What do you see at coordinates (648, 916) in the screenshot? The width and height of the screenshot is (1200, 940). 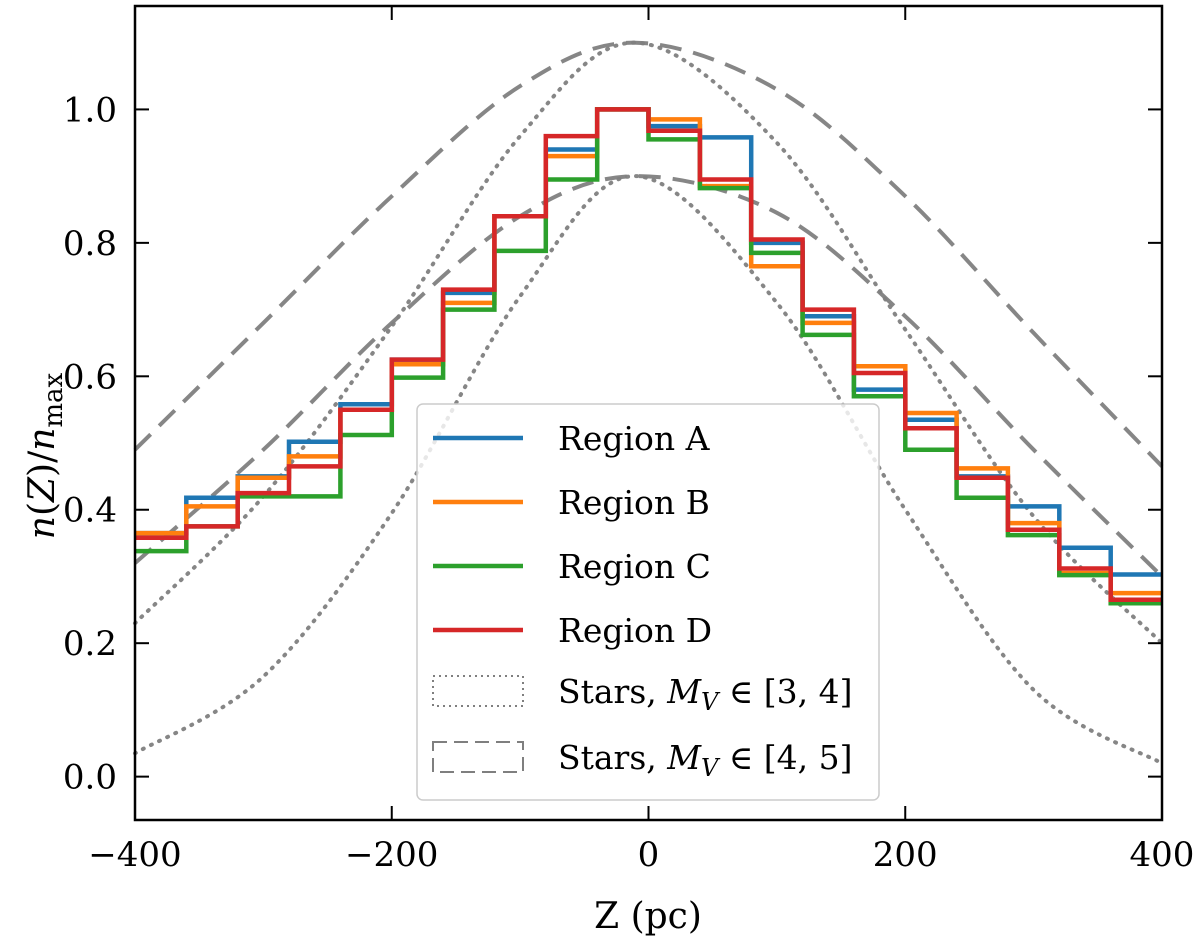 I see `x-axis-label: Z (pc)` at bounding box center [648, 916].